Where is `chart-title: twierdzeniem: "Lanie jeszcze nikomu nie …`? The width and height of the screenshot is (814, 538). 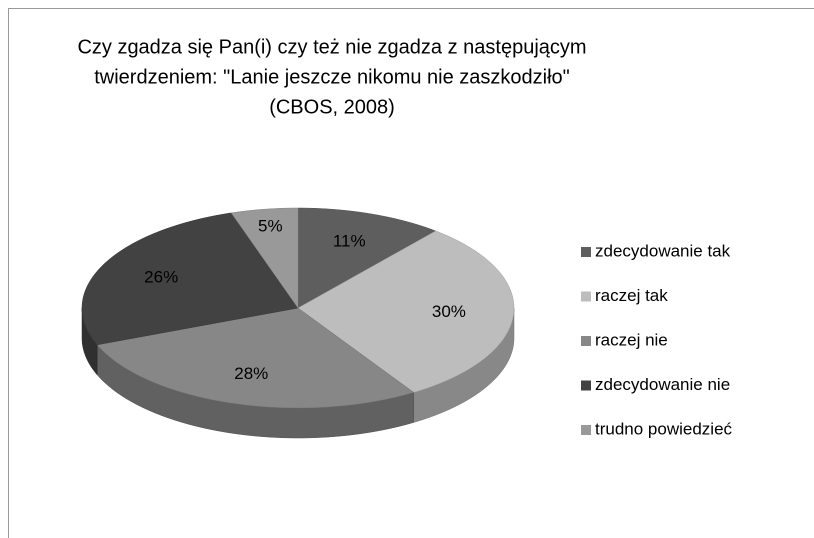 chart-title: twierdzeniem: "Lanie jeszcze nikomu nie … is located at coordinates (332, 77).